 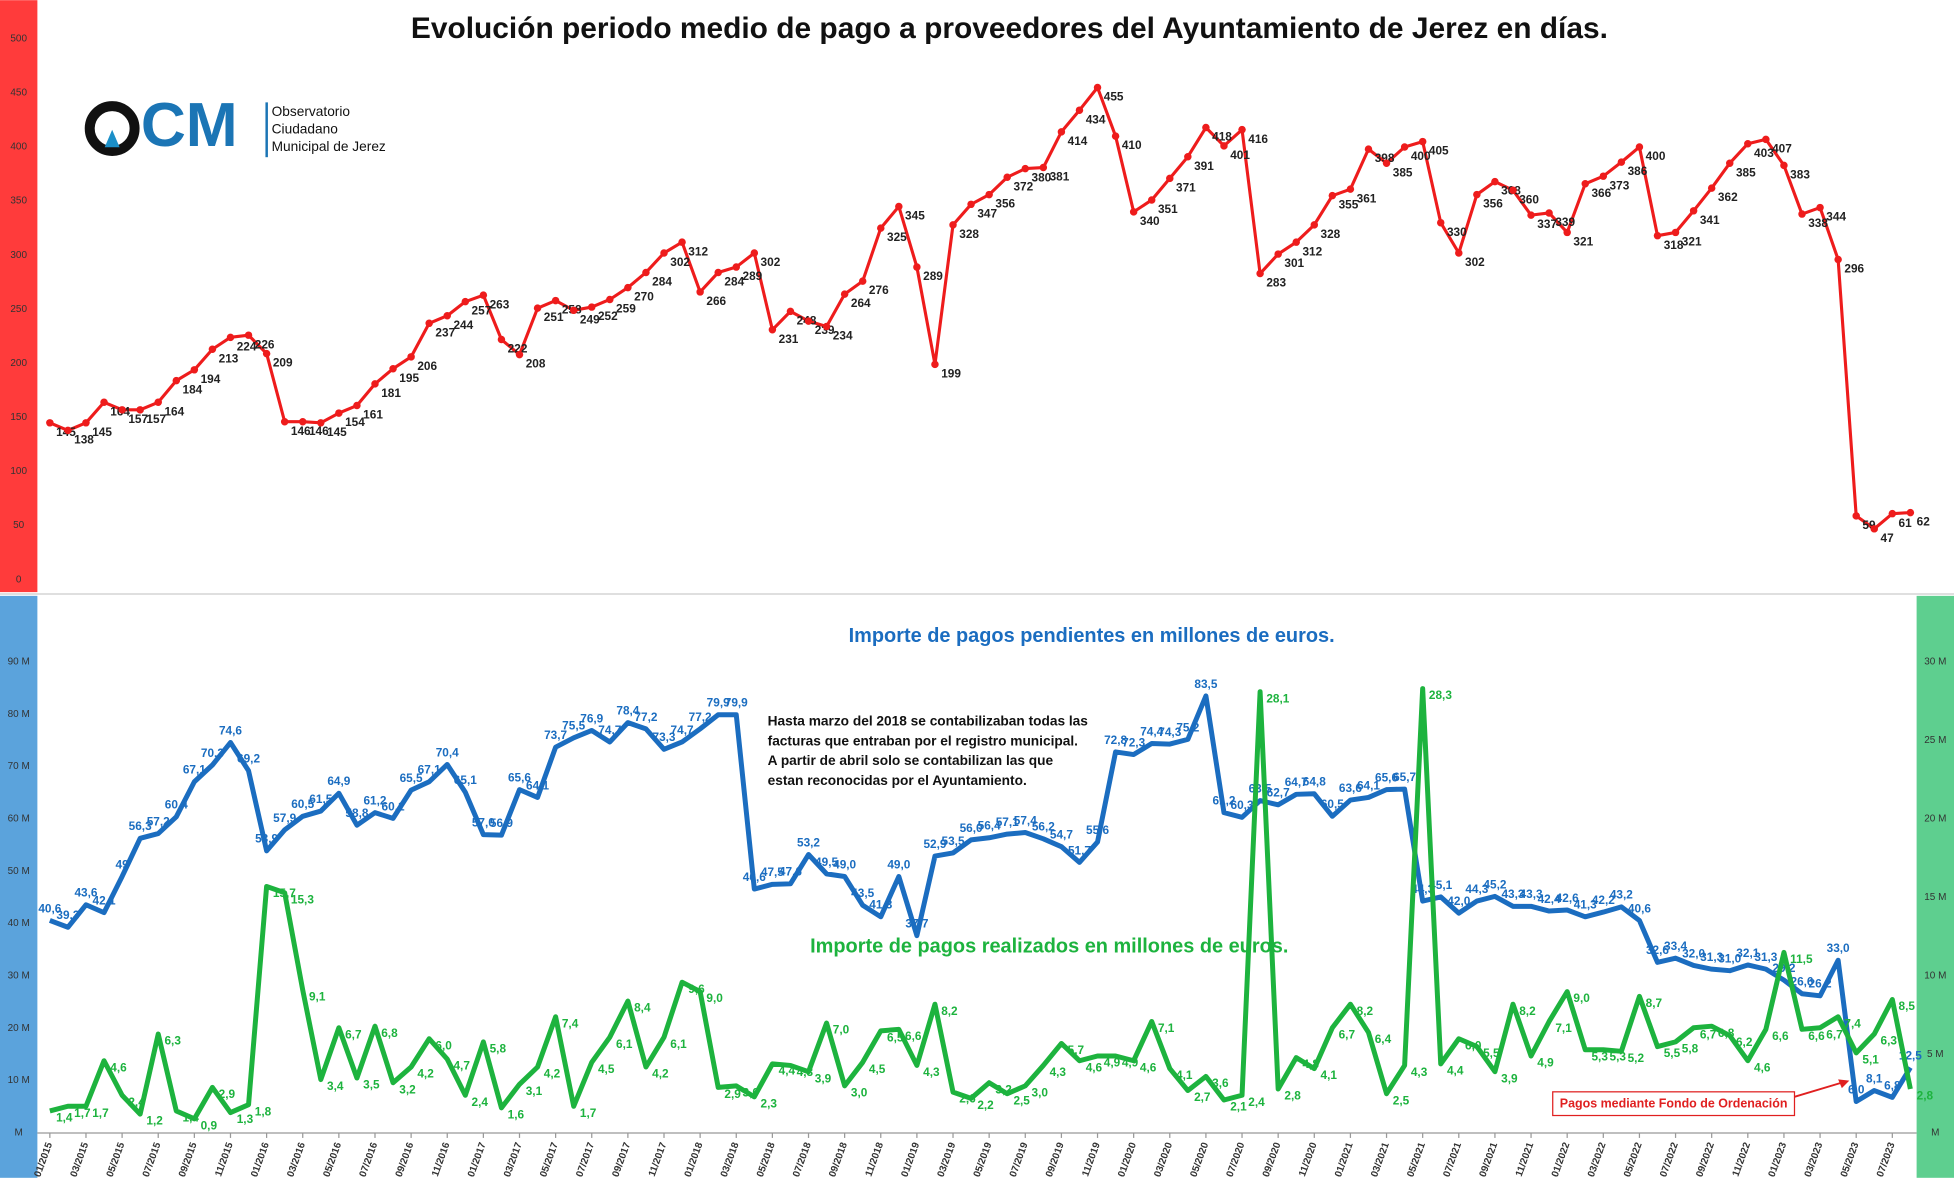 I want to click on y-tick-label: 90 M, so click(x=19, y=662).